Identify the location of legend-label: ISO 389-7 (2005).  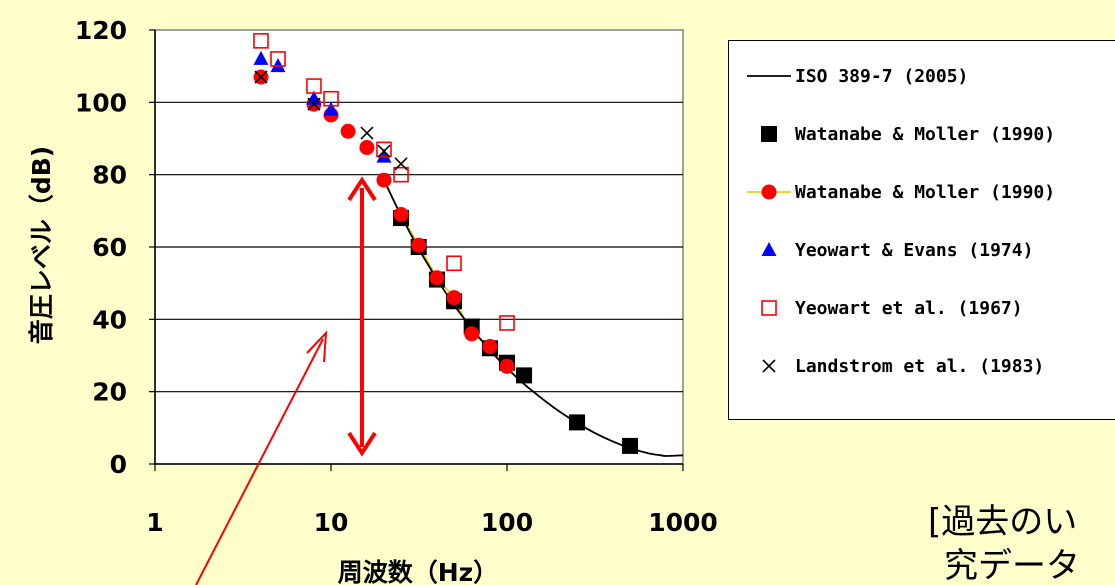
(882, 76).